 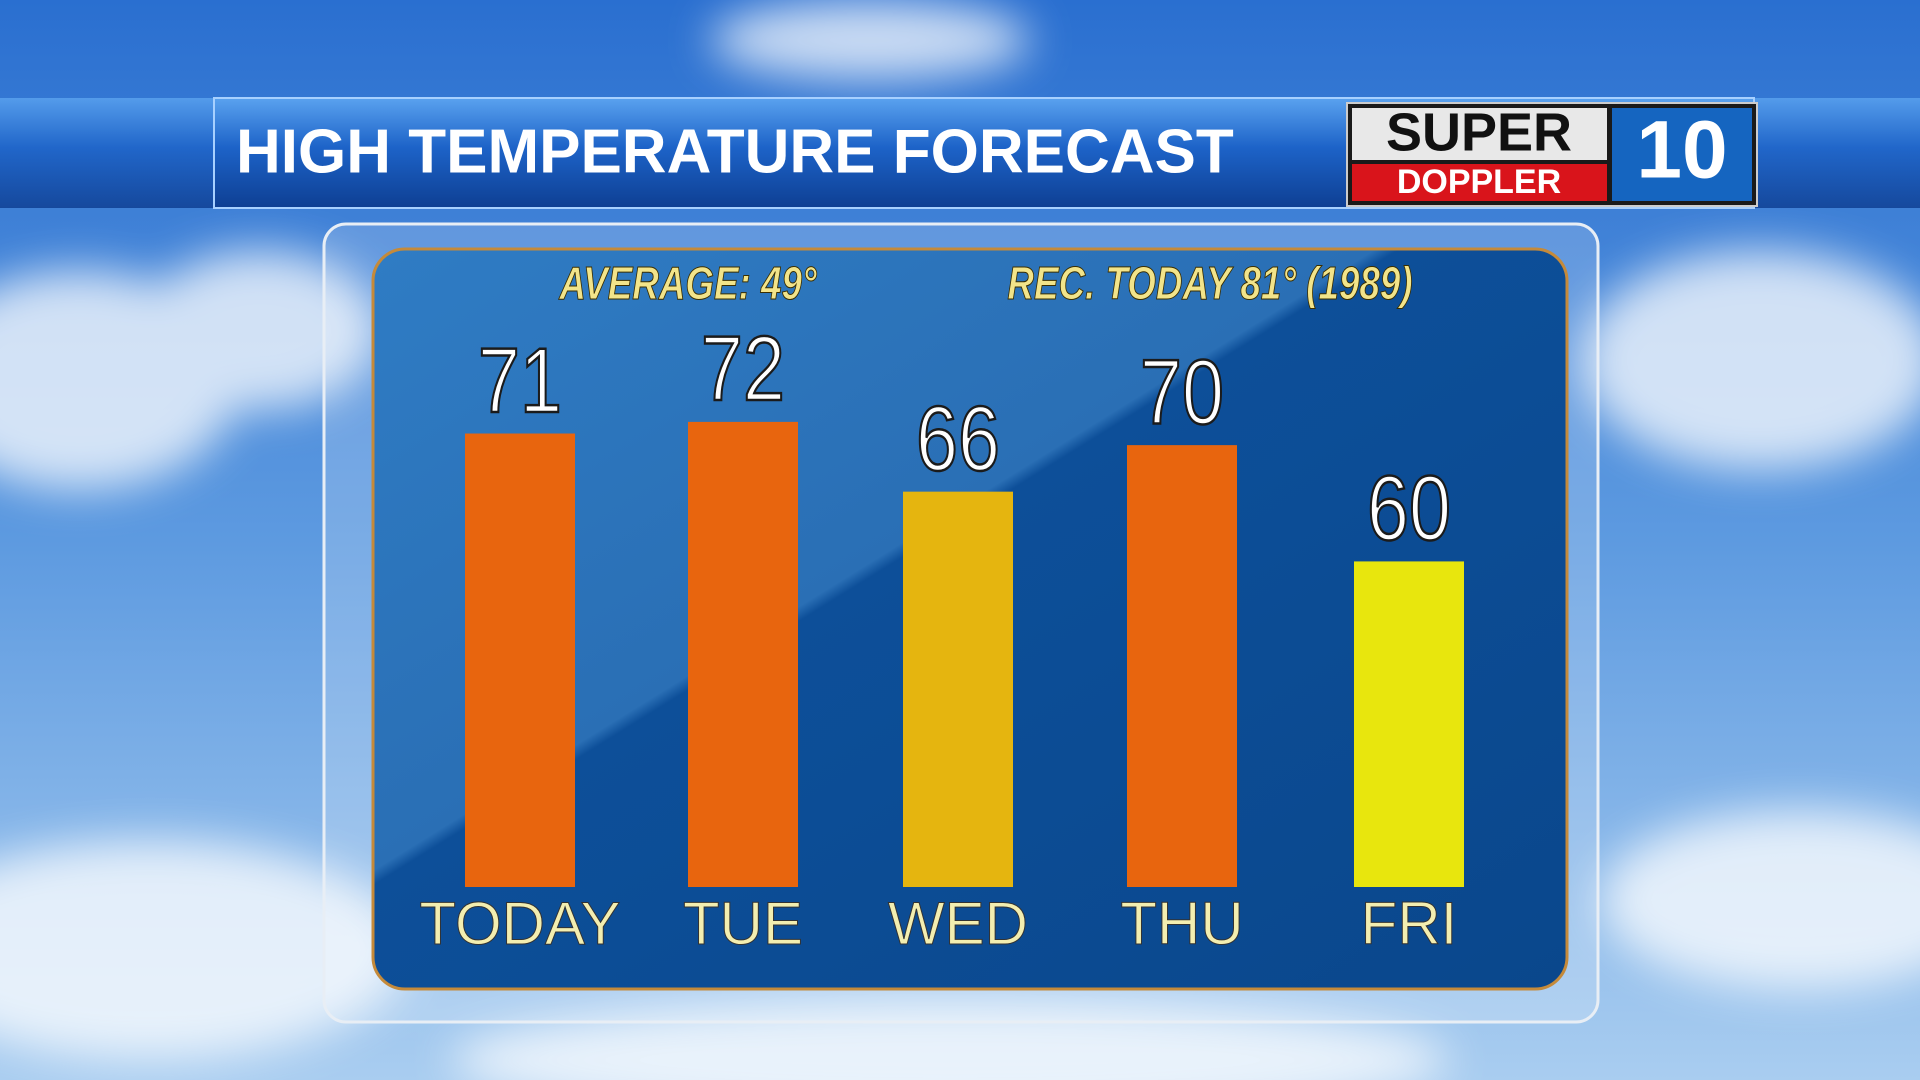 I want to click on value-label: 60, so click(x=1409, y=508).